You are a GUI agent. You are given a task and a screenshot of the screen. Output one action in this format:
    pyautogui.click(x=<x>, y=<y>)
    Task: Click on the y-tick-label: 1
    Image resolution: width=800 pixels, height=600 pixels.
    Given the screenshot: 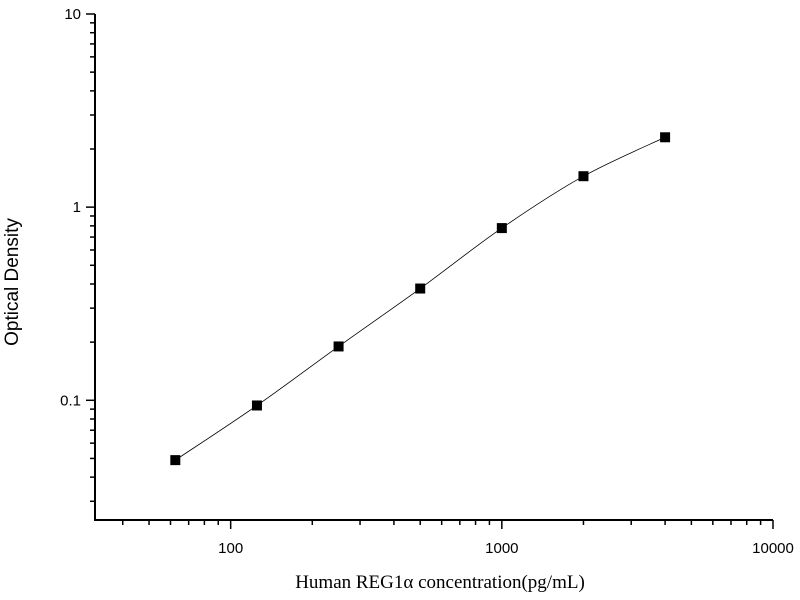 What is the action you would take?
    pyautogui.click(x=77, y=207)
    